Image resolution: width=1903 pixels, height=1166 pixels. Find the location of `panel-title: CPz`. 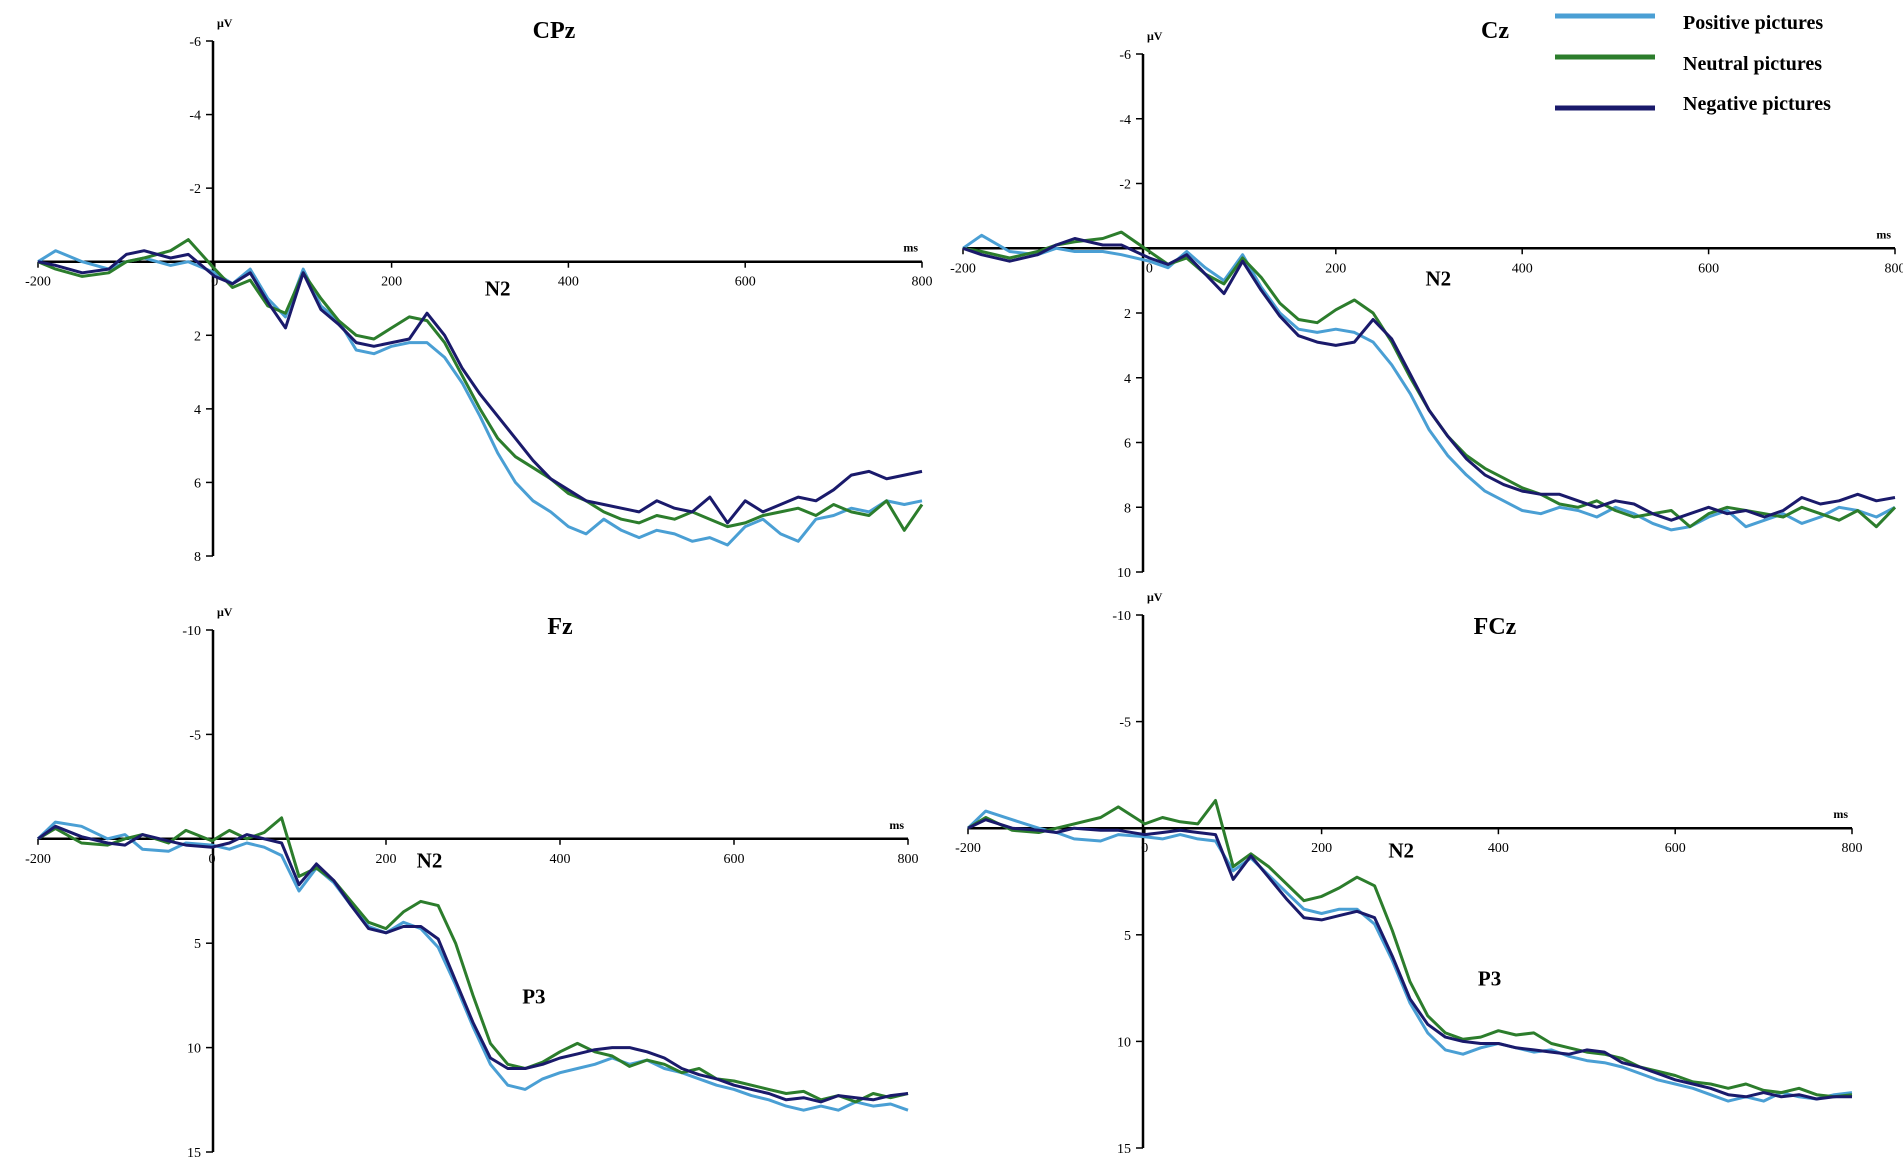

panel-title: CPz is located at coordinates (554, 31).